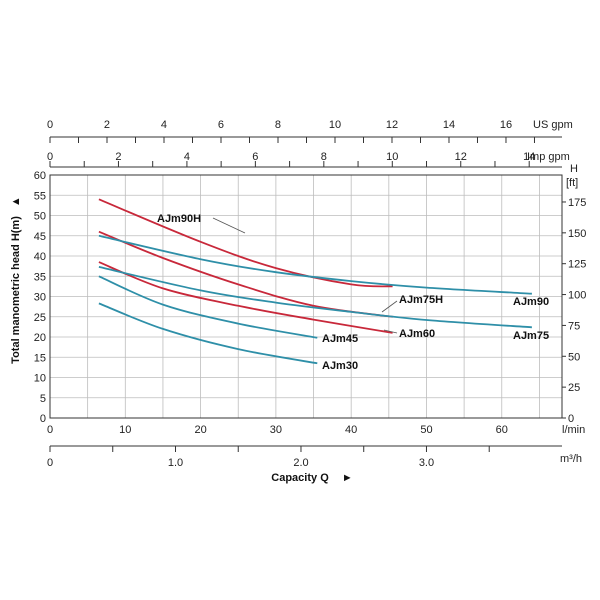  What do you see at coordinates (340, 366) in the screenshot?
I see `series-label-ajm30: AJm30` at bounding box center [340, 366].